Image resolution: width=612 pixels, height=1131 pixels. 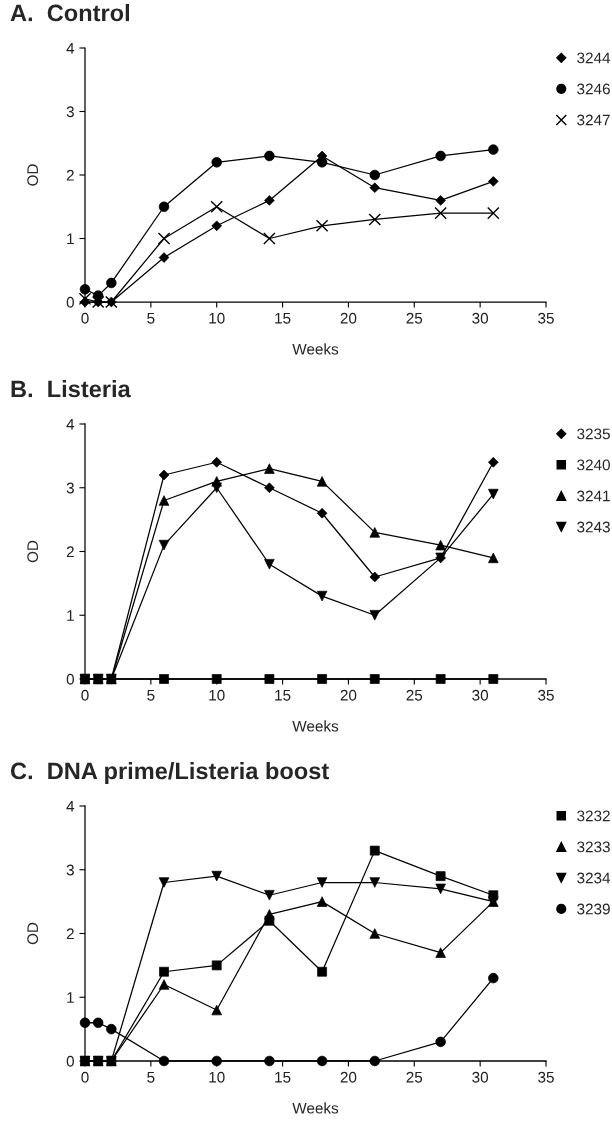 What do you see at coordinates (593, 434) in the screenshot?
I see `legend-label: 3235` at bounding box center [593, 434].